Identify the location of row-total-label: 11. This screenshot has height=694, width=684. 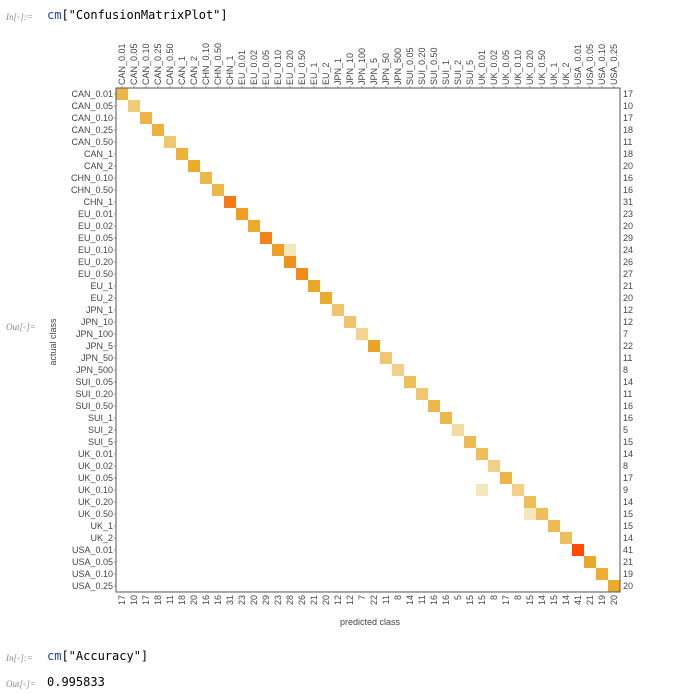
(627, 394).